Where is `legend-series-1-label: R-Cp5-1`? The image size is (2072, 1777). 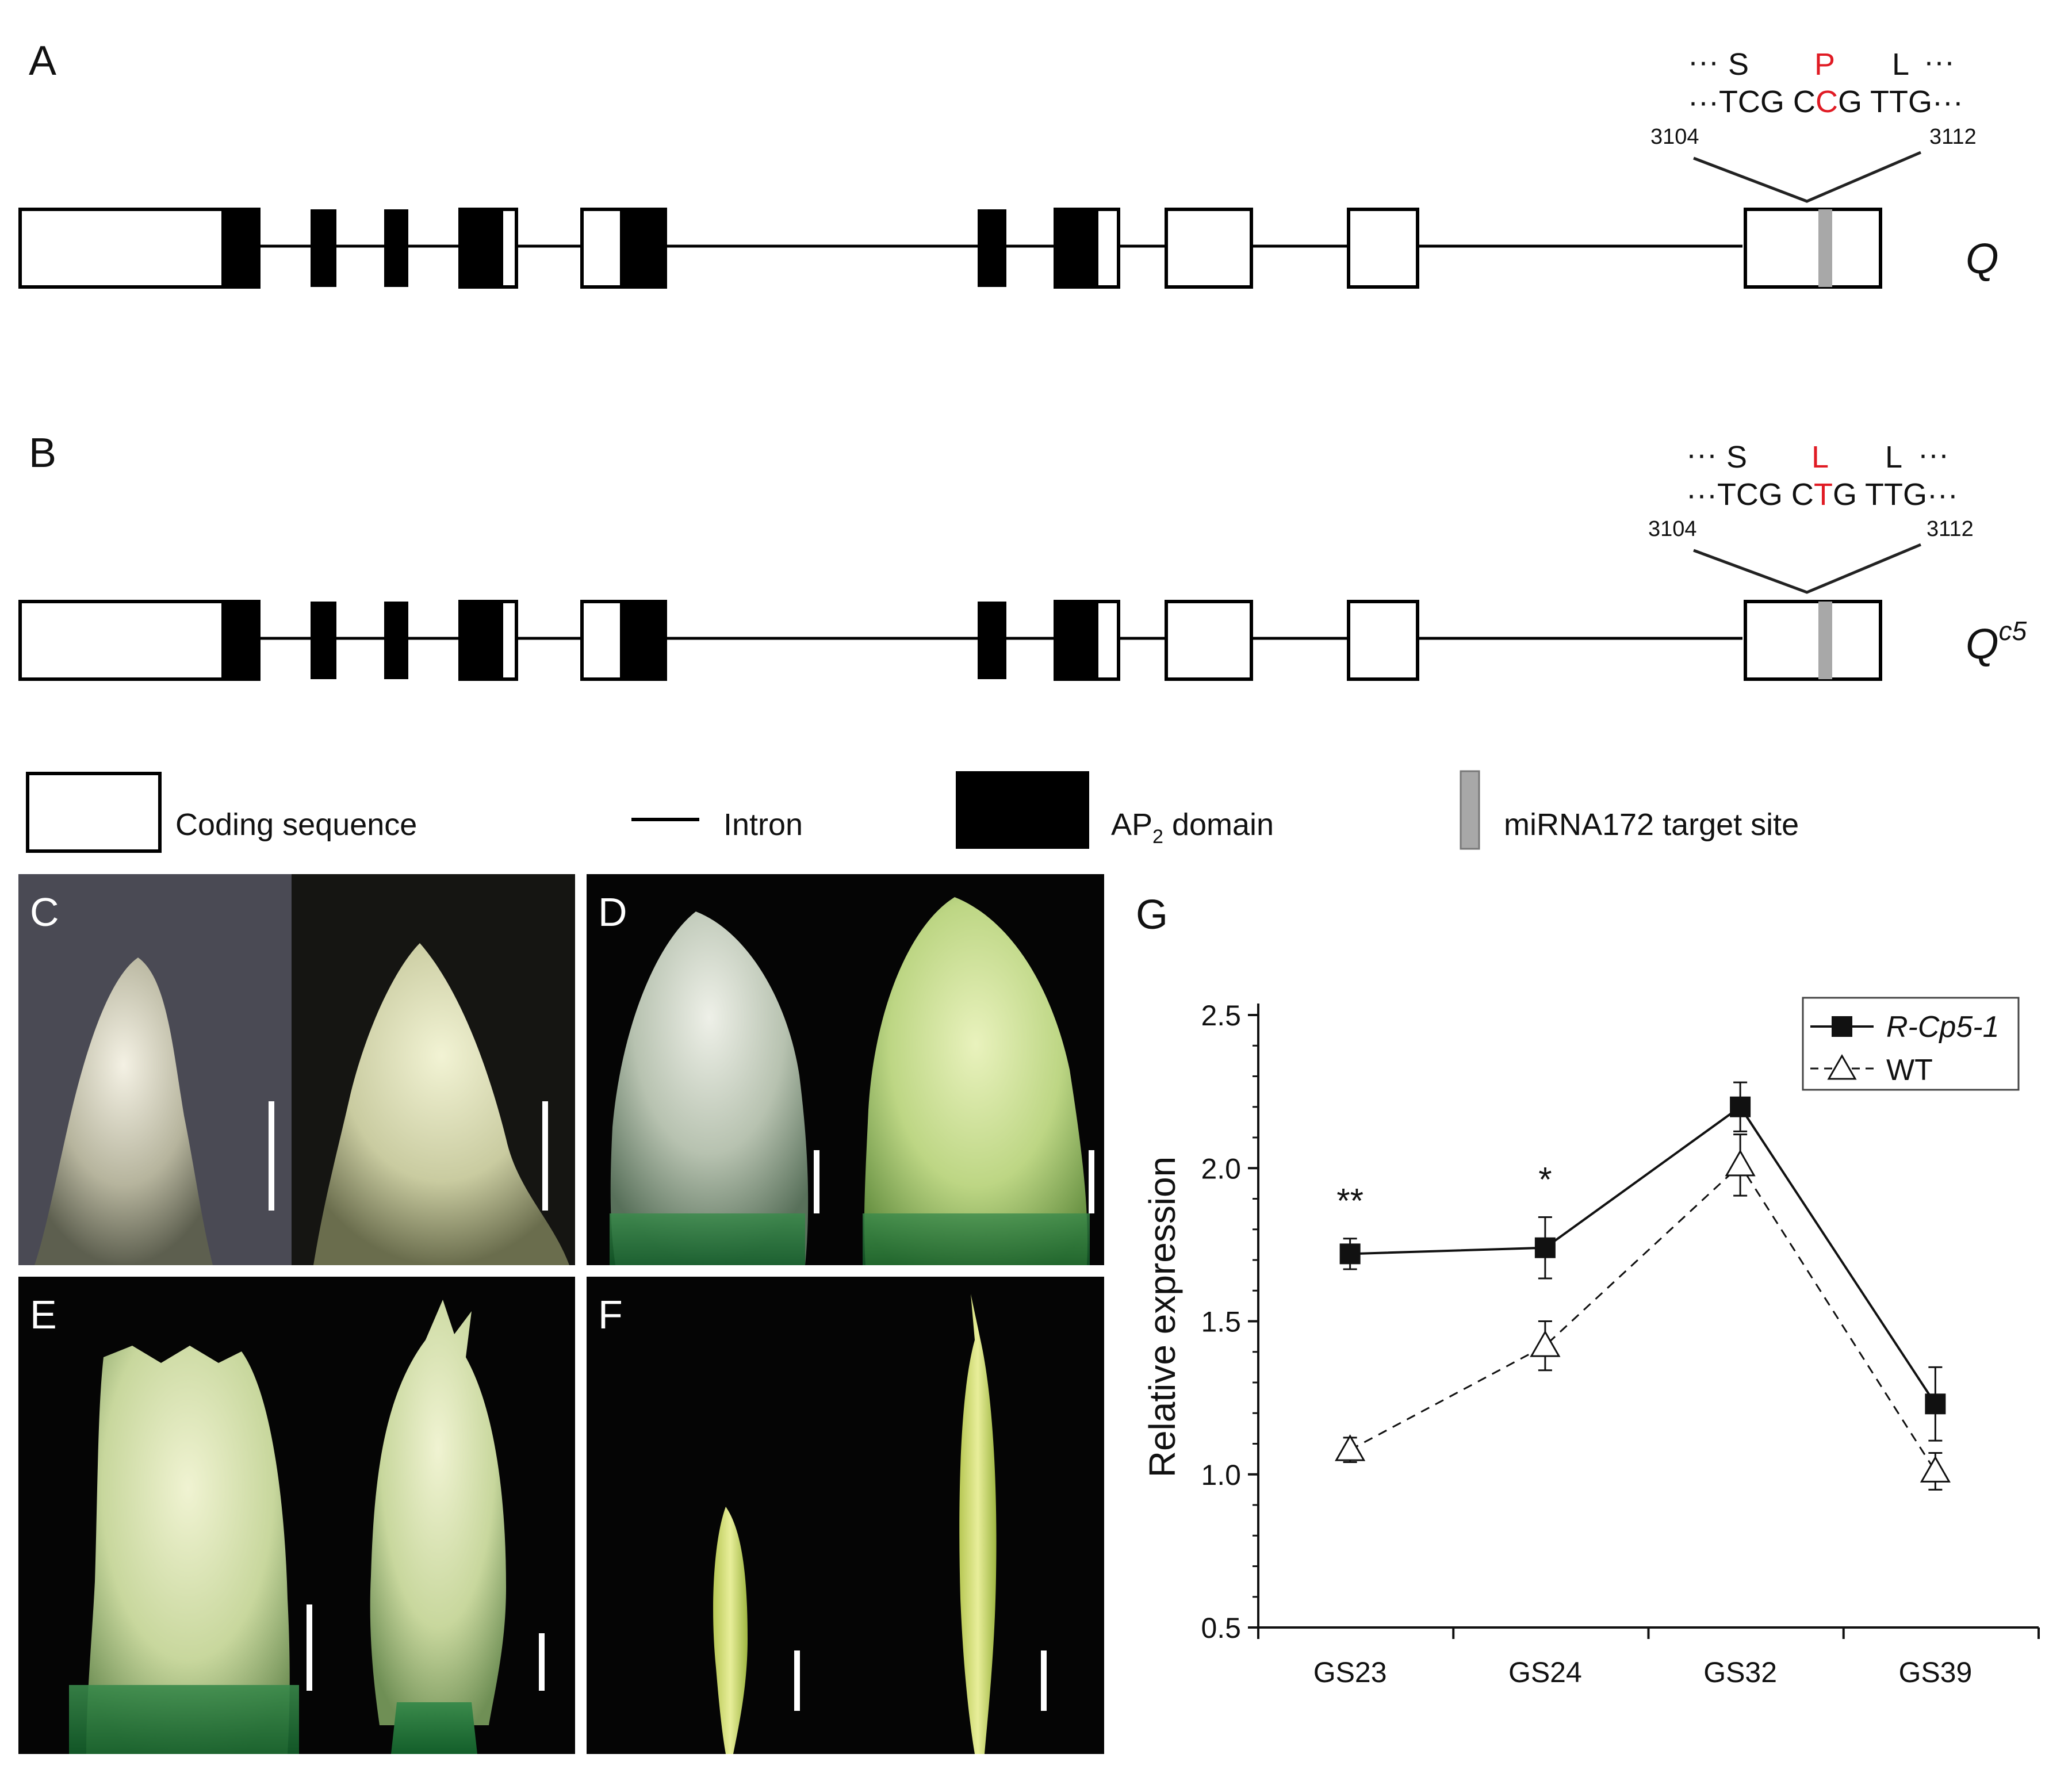 legend-series-1-label: R-Cp5-1 is located at coordinates (1943, 1027).